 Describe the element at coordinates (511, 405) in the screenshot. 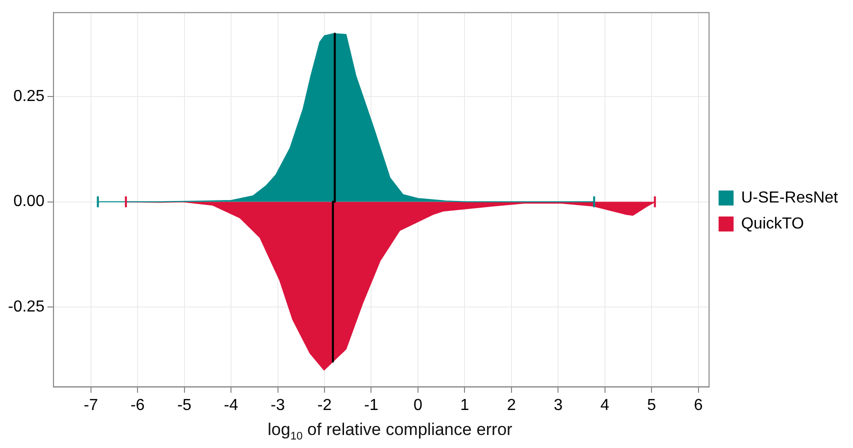

I see `x-tick-label: 2` at that location.